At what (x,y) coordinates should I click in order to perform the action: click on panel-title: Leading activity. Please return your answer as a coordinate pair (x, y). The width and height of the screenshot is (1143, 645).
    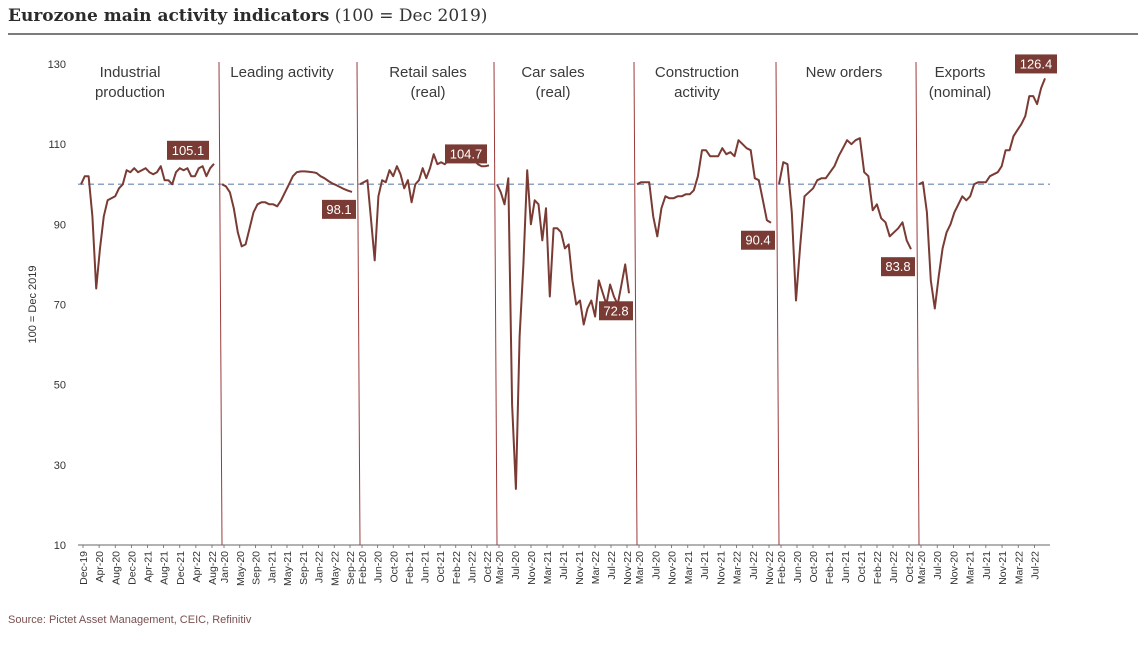
    Looking at the image, I should click on (282, 72).